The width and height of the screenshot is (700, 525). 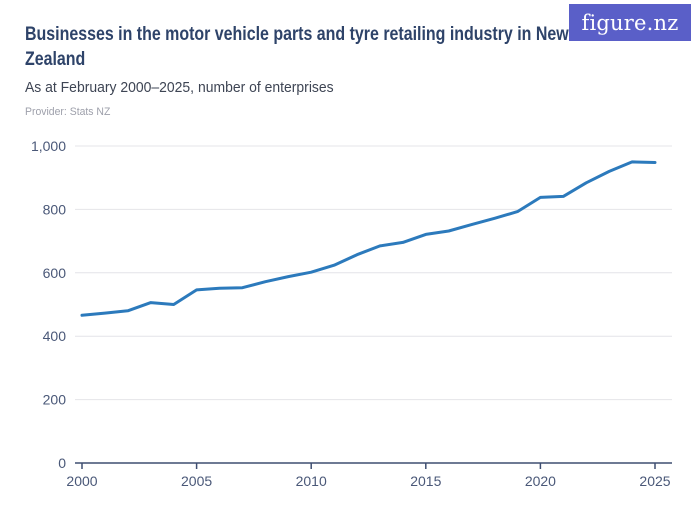 I want to click on x-axis-tick-label: 2010, so click(x=311, y=481).